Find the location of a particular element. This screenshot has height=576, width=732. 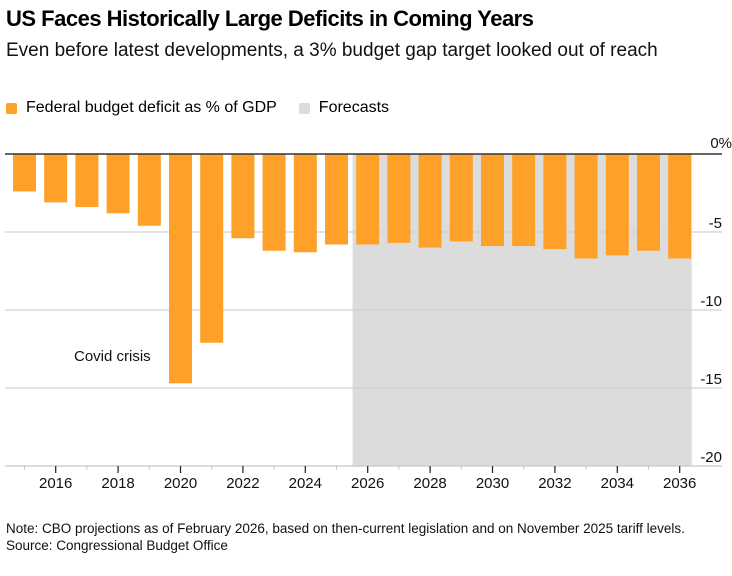

y-tick-label: -20 is located at coordinates (711, 457).